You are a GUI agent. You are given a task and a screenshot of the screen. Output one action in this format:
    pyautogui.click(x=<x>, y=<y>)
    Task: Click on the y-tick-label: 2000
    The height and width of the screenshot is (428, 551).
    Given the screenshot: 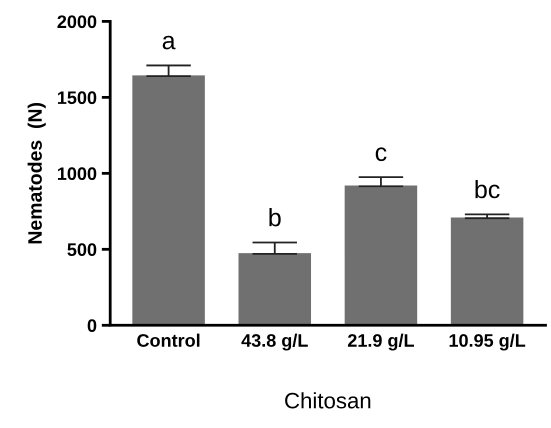 What is the action you would take?
    pyautogui.click(x=76, y=21)
    